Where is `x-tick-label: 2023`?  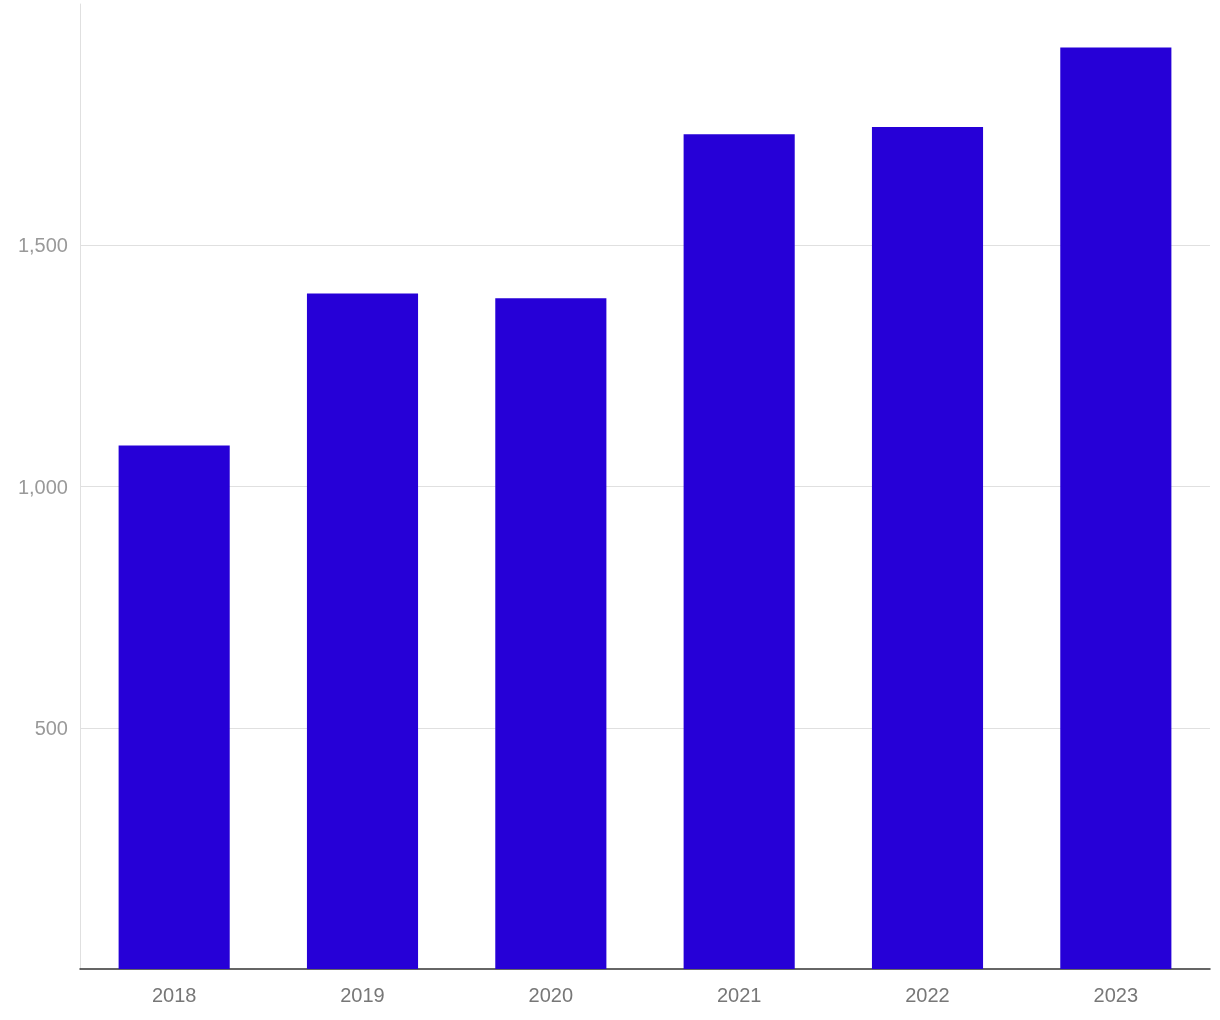 x-tick-label: 2023 is located at coordinates (1116, 995).